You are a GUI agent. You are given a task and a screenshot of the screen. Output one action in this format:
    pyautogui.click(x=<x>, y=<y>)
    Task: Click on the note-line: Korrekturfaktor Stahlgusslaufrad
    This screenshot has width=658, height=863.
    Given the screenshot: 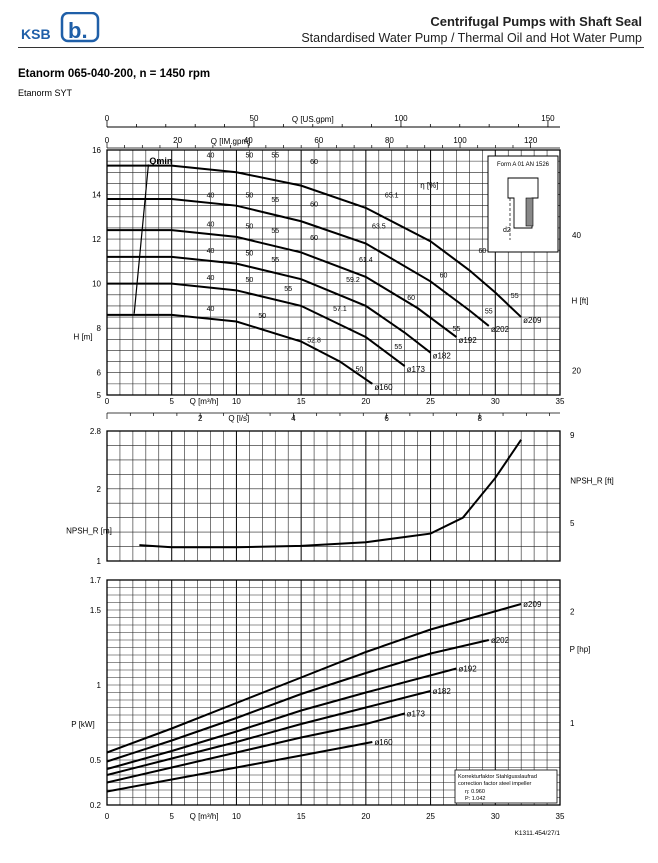 What is the action you would take?
    pyautogui.click(x=497, y=777)
    